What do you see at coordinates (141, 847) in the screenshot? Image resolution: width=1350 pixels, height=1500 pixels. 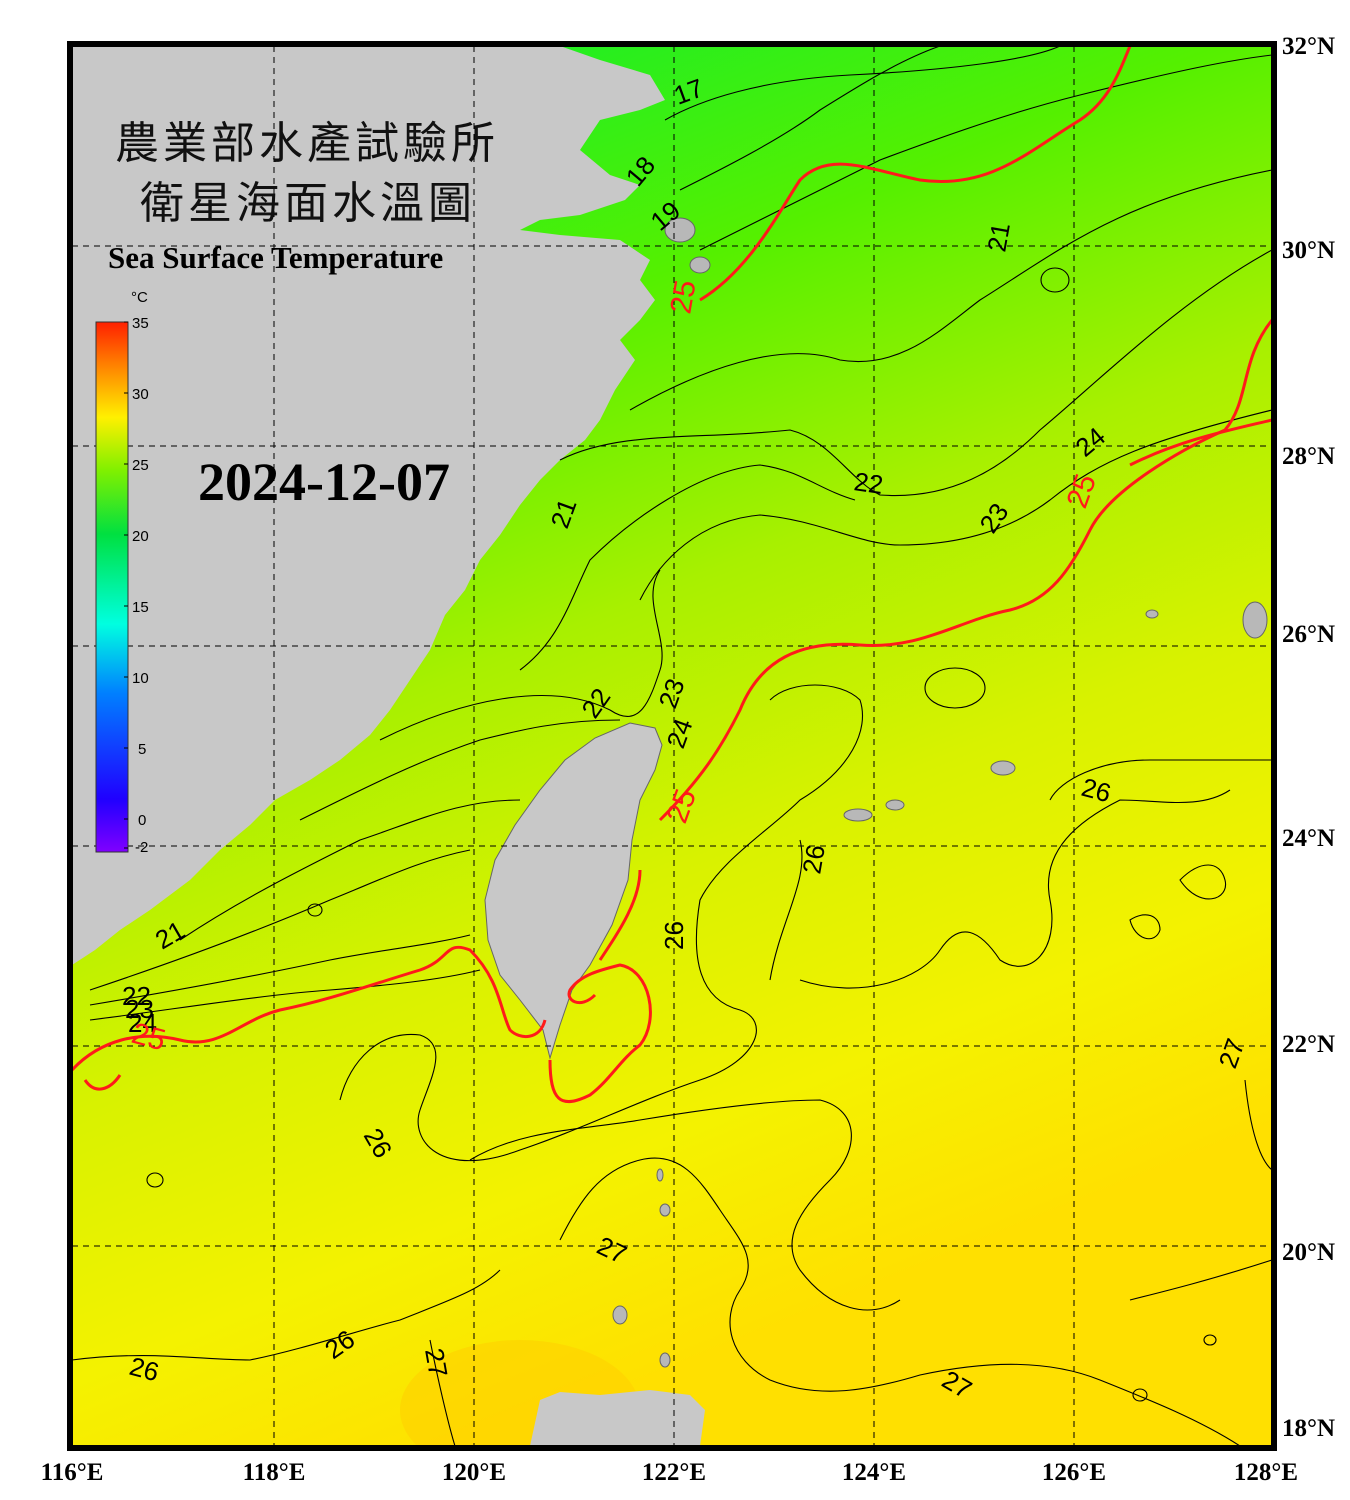 I see `colorbar-tick-minus2: -2` at bounding box center [141, 847].